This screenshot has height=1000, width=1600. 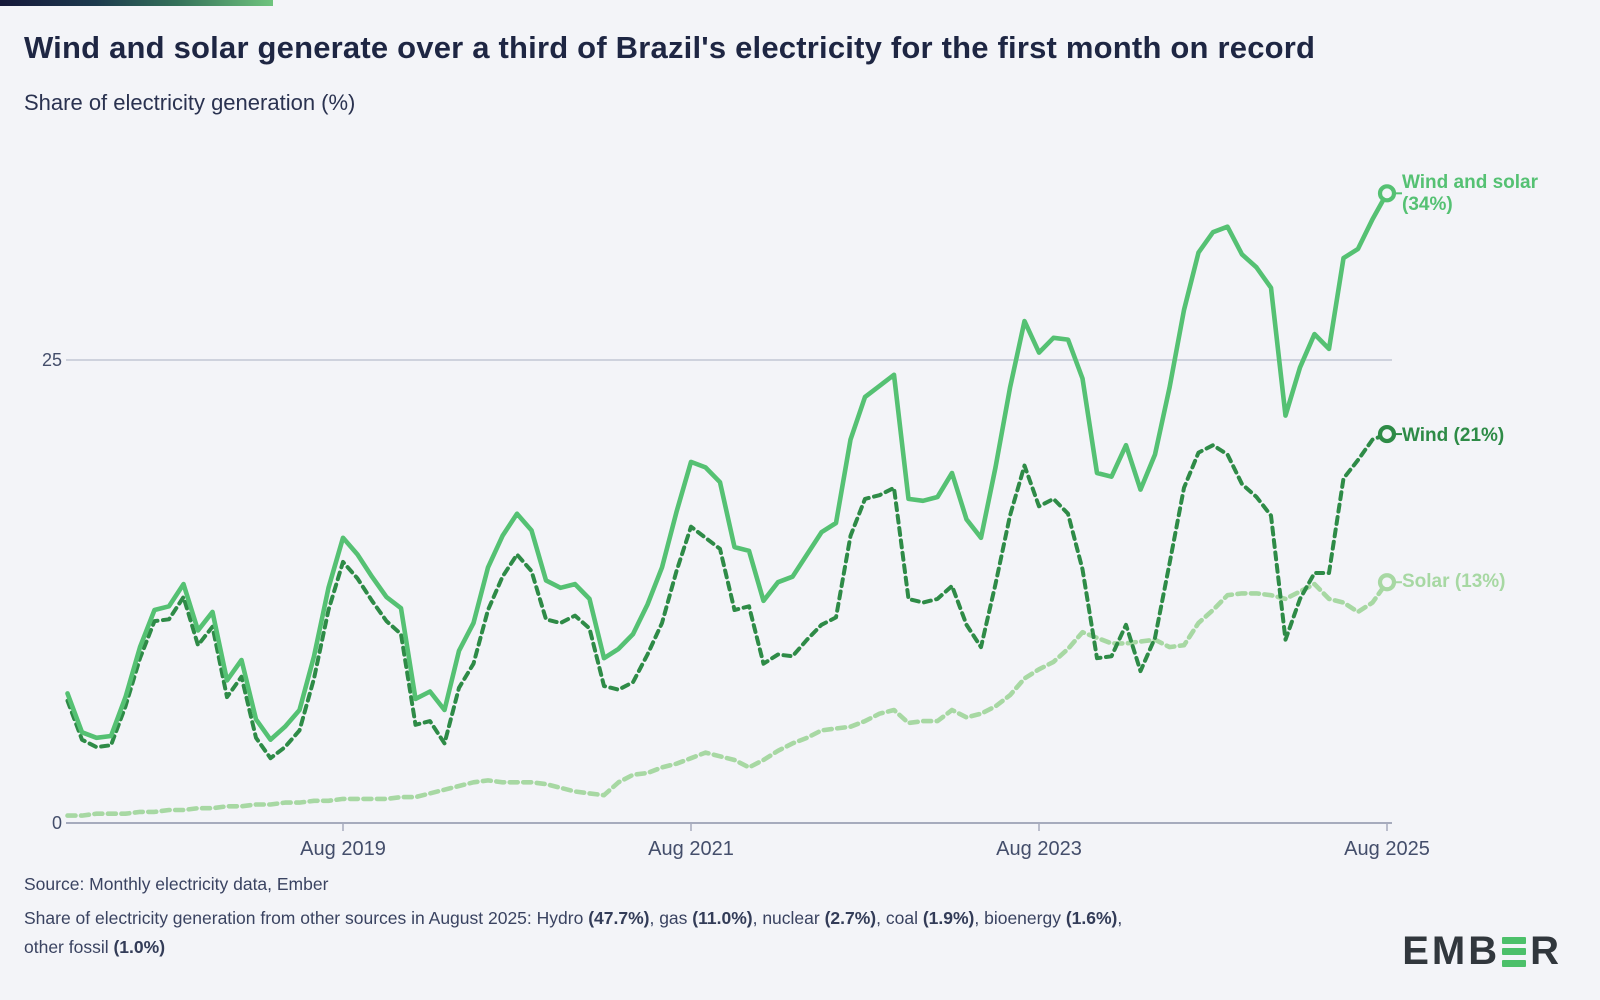 What do you see at coordinates (1091, 918) in the screenshot?
I see `note-value: (1.6%)` at bounding box center [1091, 918].